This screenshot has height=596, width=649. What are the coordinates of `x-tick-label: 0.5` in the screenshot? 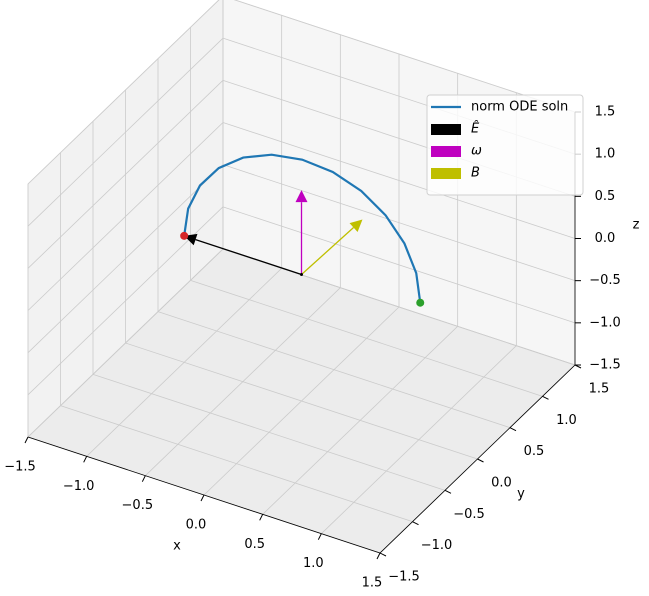 It's located at (254, 544).